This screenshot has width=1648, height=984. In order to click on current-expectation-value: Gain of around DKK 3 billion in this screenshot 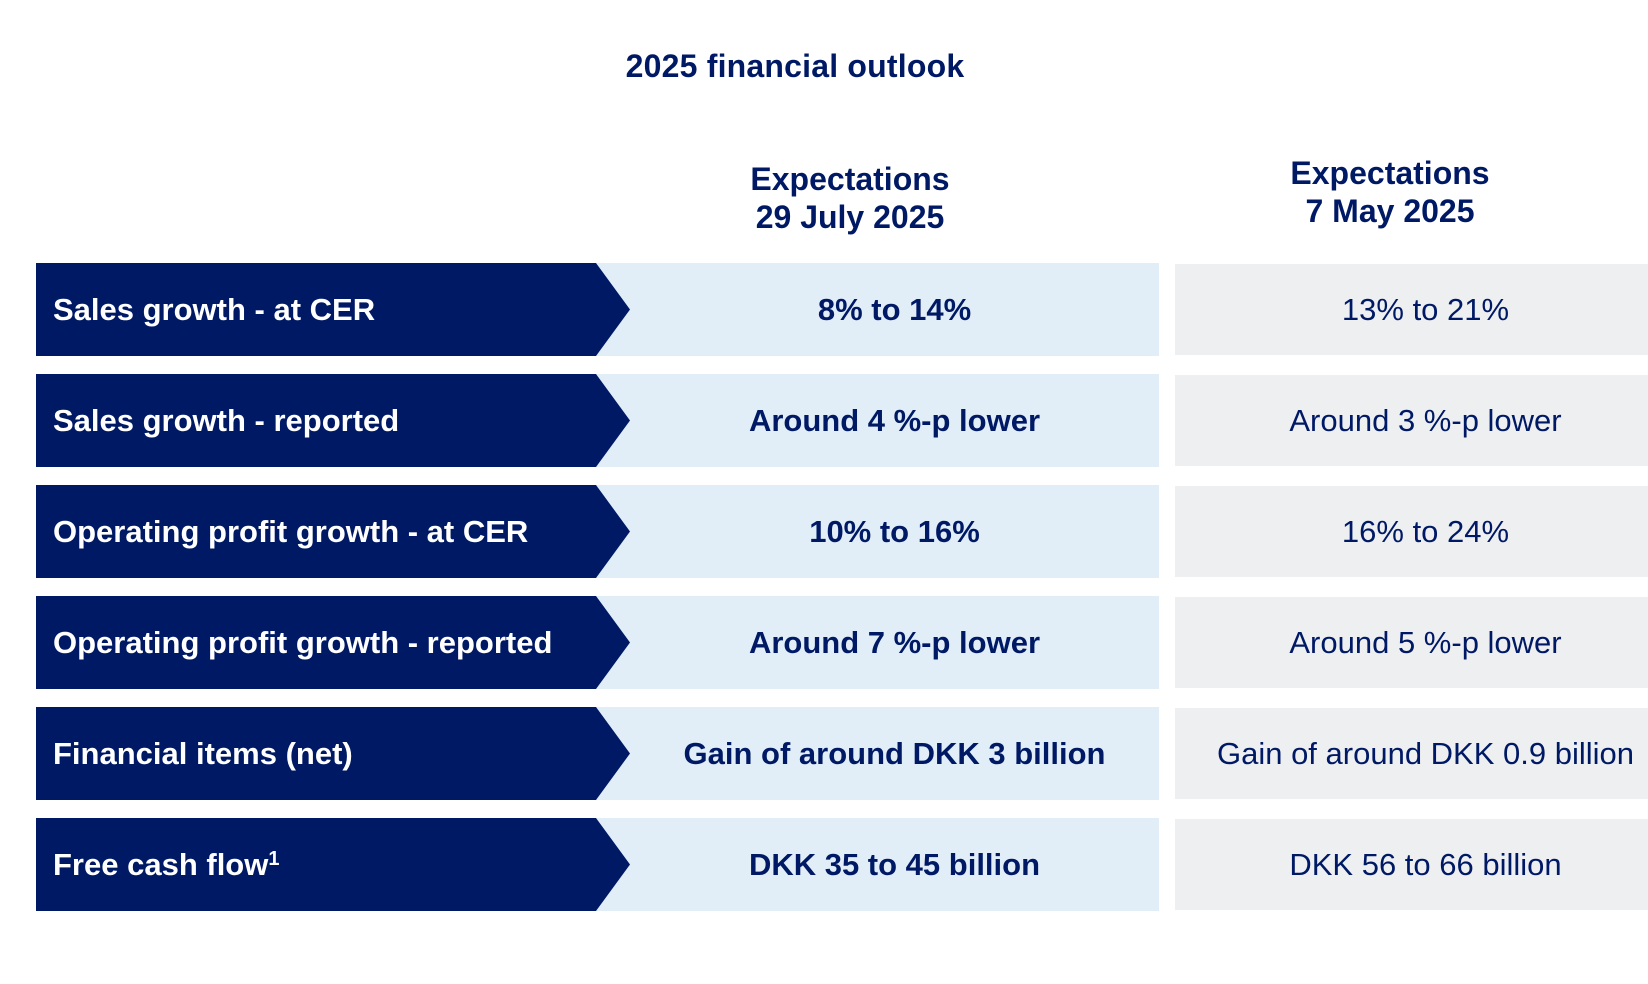, I will do `click(894, 753)`.